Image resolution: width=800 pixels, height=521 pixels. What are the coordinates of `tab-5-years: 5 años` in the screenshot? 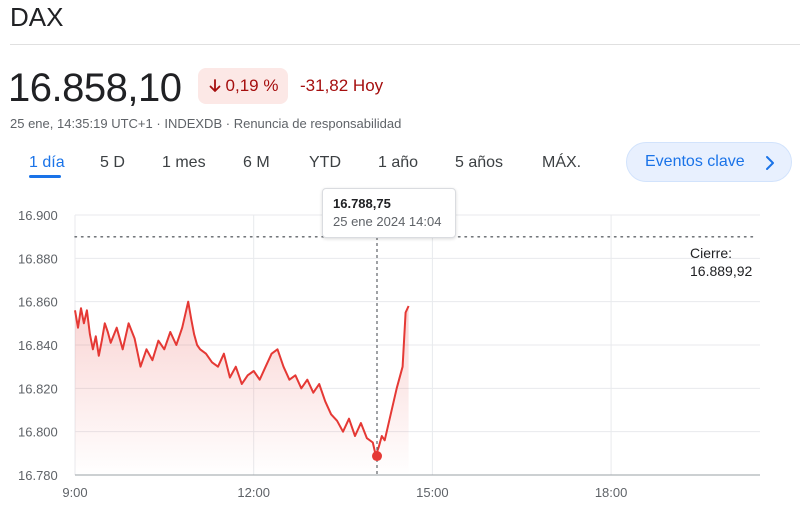 It's located at (479, 162).